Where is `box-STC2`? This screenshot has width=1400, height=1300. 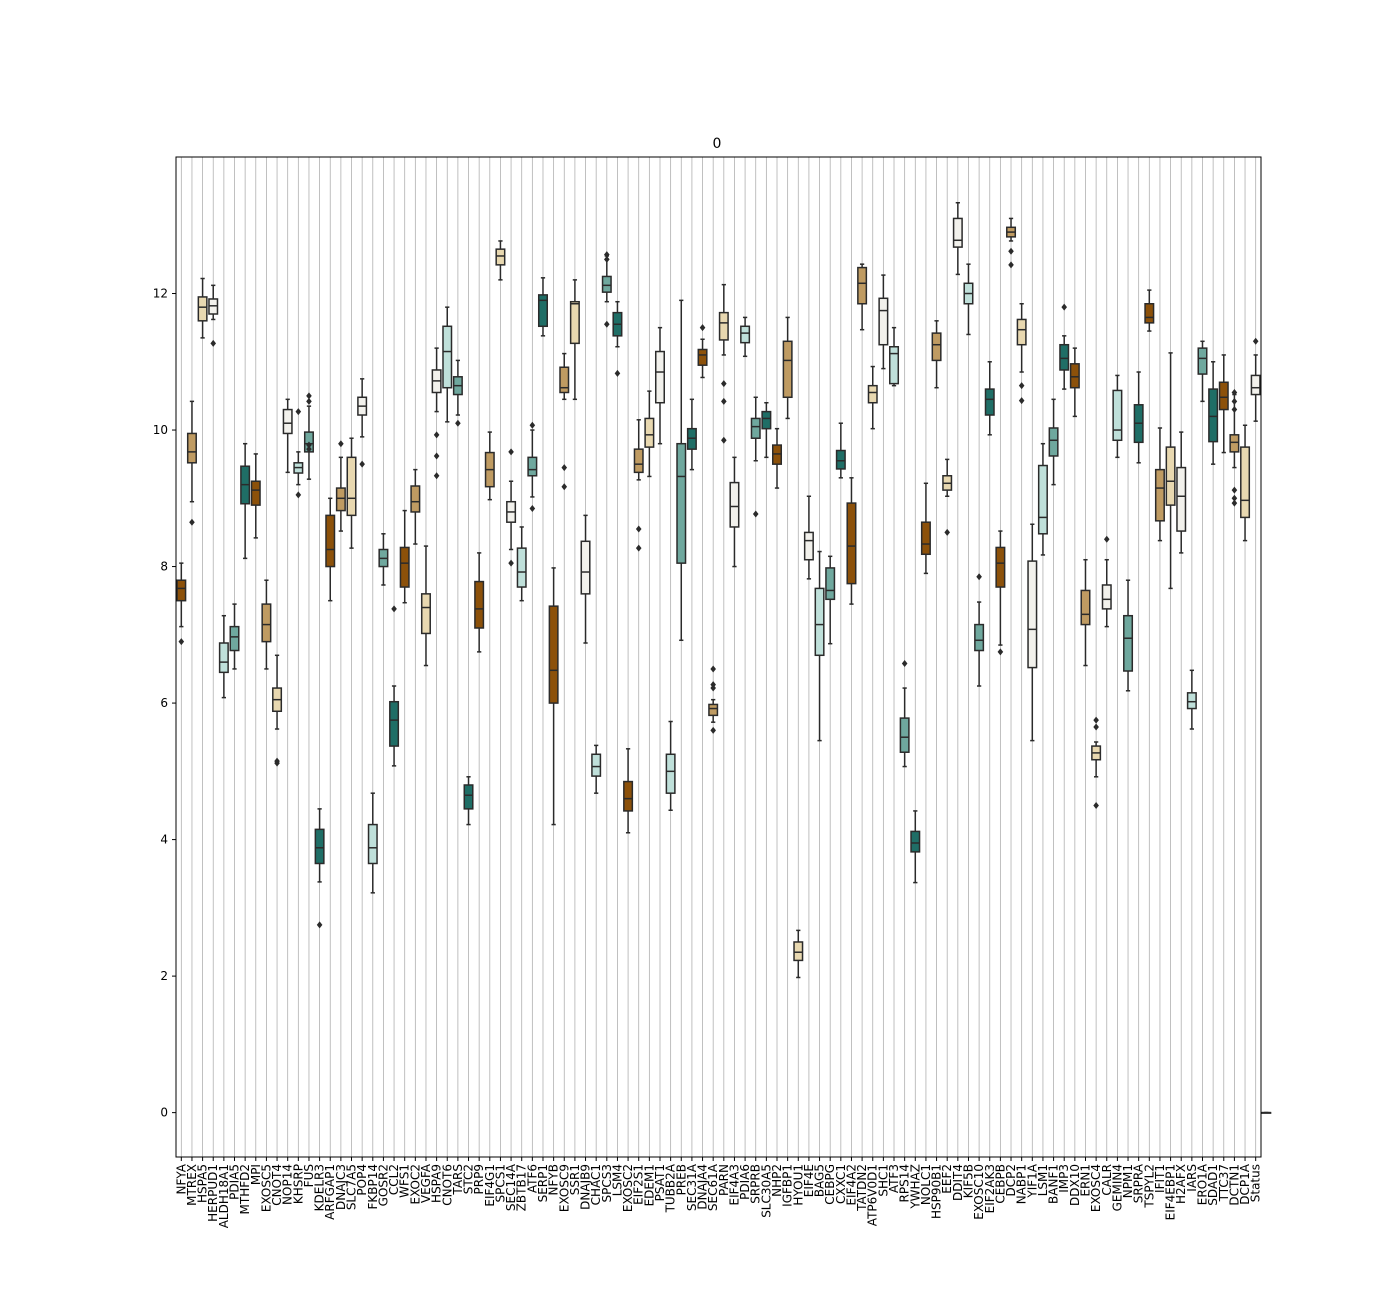
box-STC2 is located at coordinates (468, 801).